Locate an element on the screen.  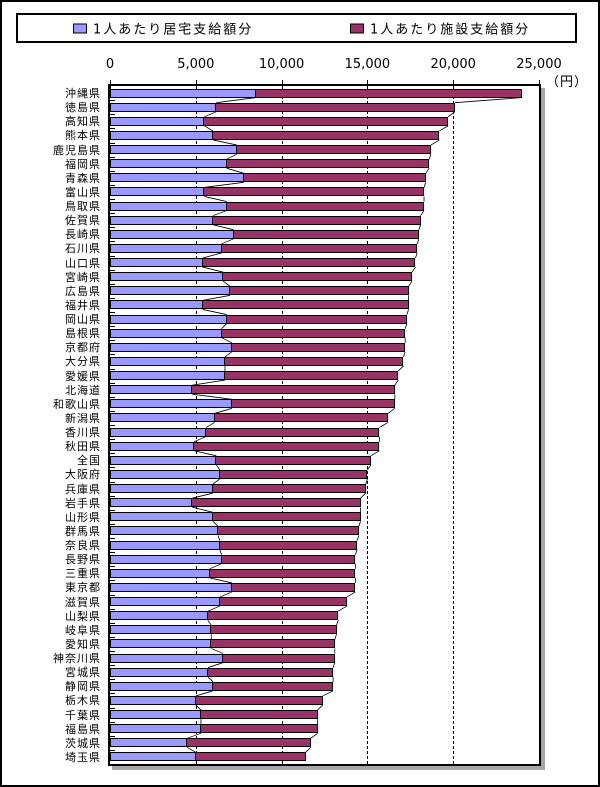
y-axis-label: 鳥取県 is located at coordinates (83, 207).